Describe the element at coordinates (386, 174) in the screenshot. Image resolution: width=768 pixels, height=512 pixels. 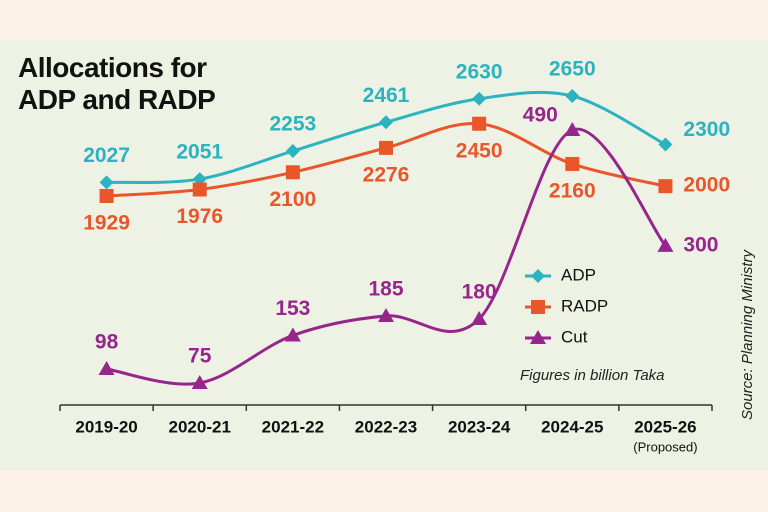
I see `data-label: 2276` at that location.